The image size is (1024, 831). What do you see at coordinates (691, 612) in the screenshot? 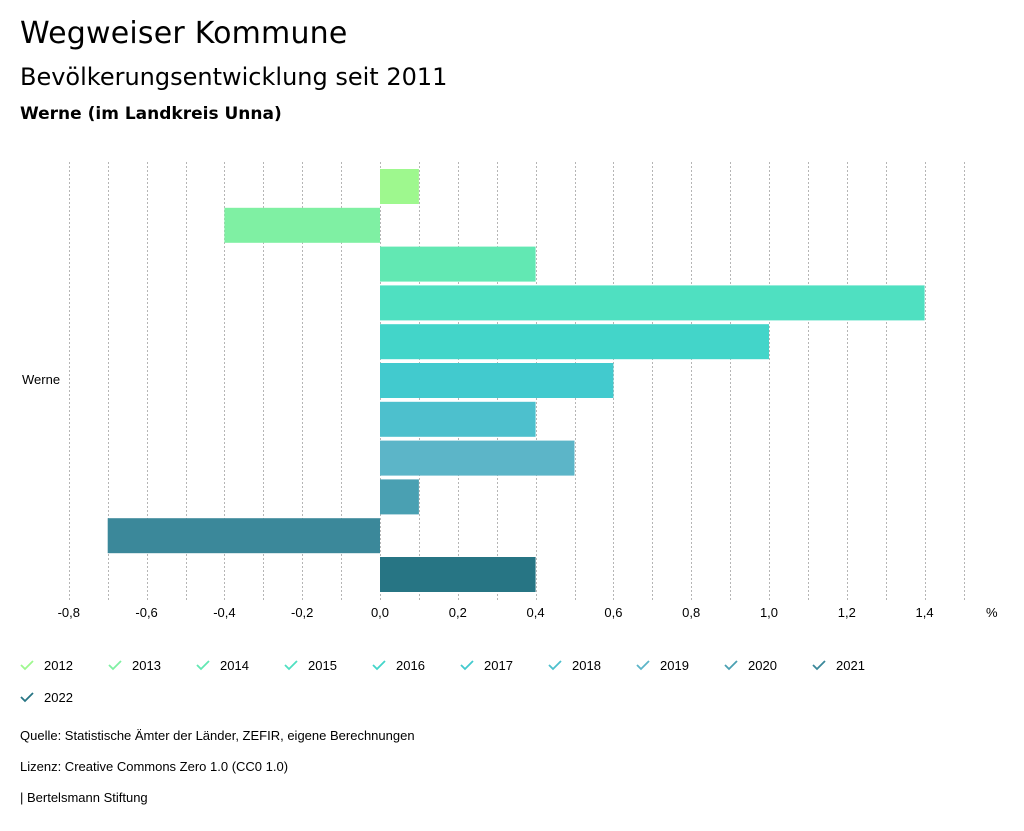
I see `x-tick-label: 0,8` at bounding box center [691, 612].